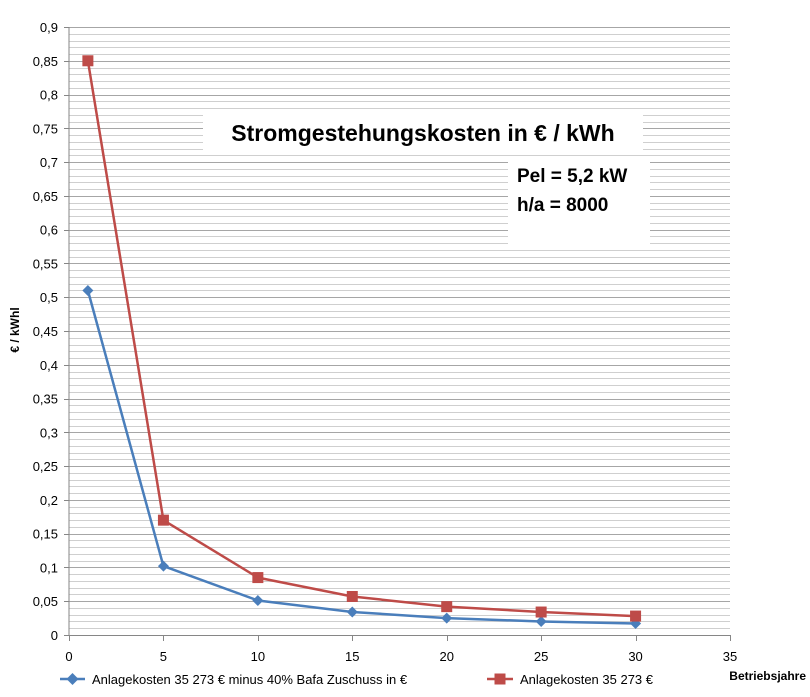 The height and width of the screenshot is (697, 810). I want to click on x-axis-title: Betriebsjahre, so click(767, 676).